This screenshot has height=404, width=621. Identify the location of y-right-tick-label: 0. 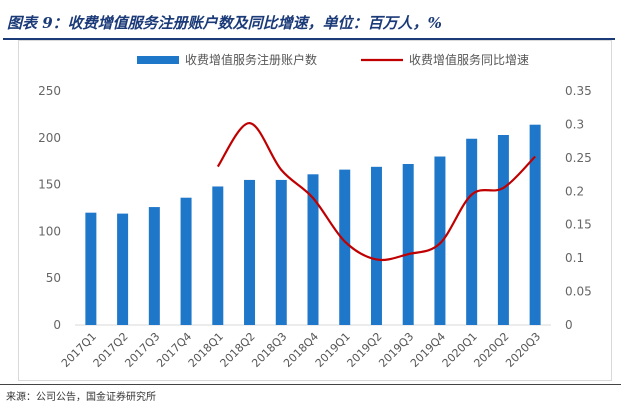
(569, 325).